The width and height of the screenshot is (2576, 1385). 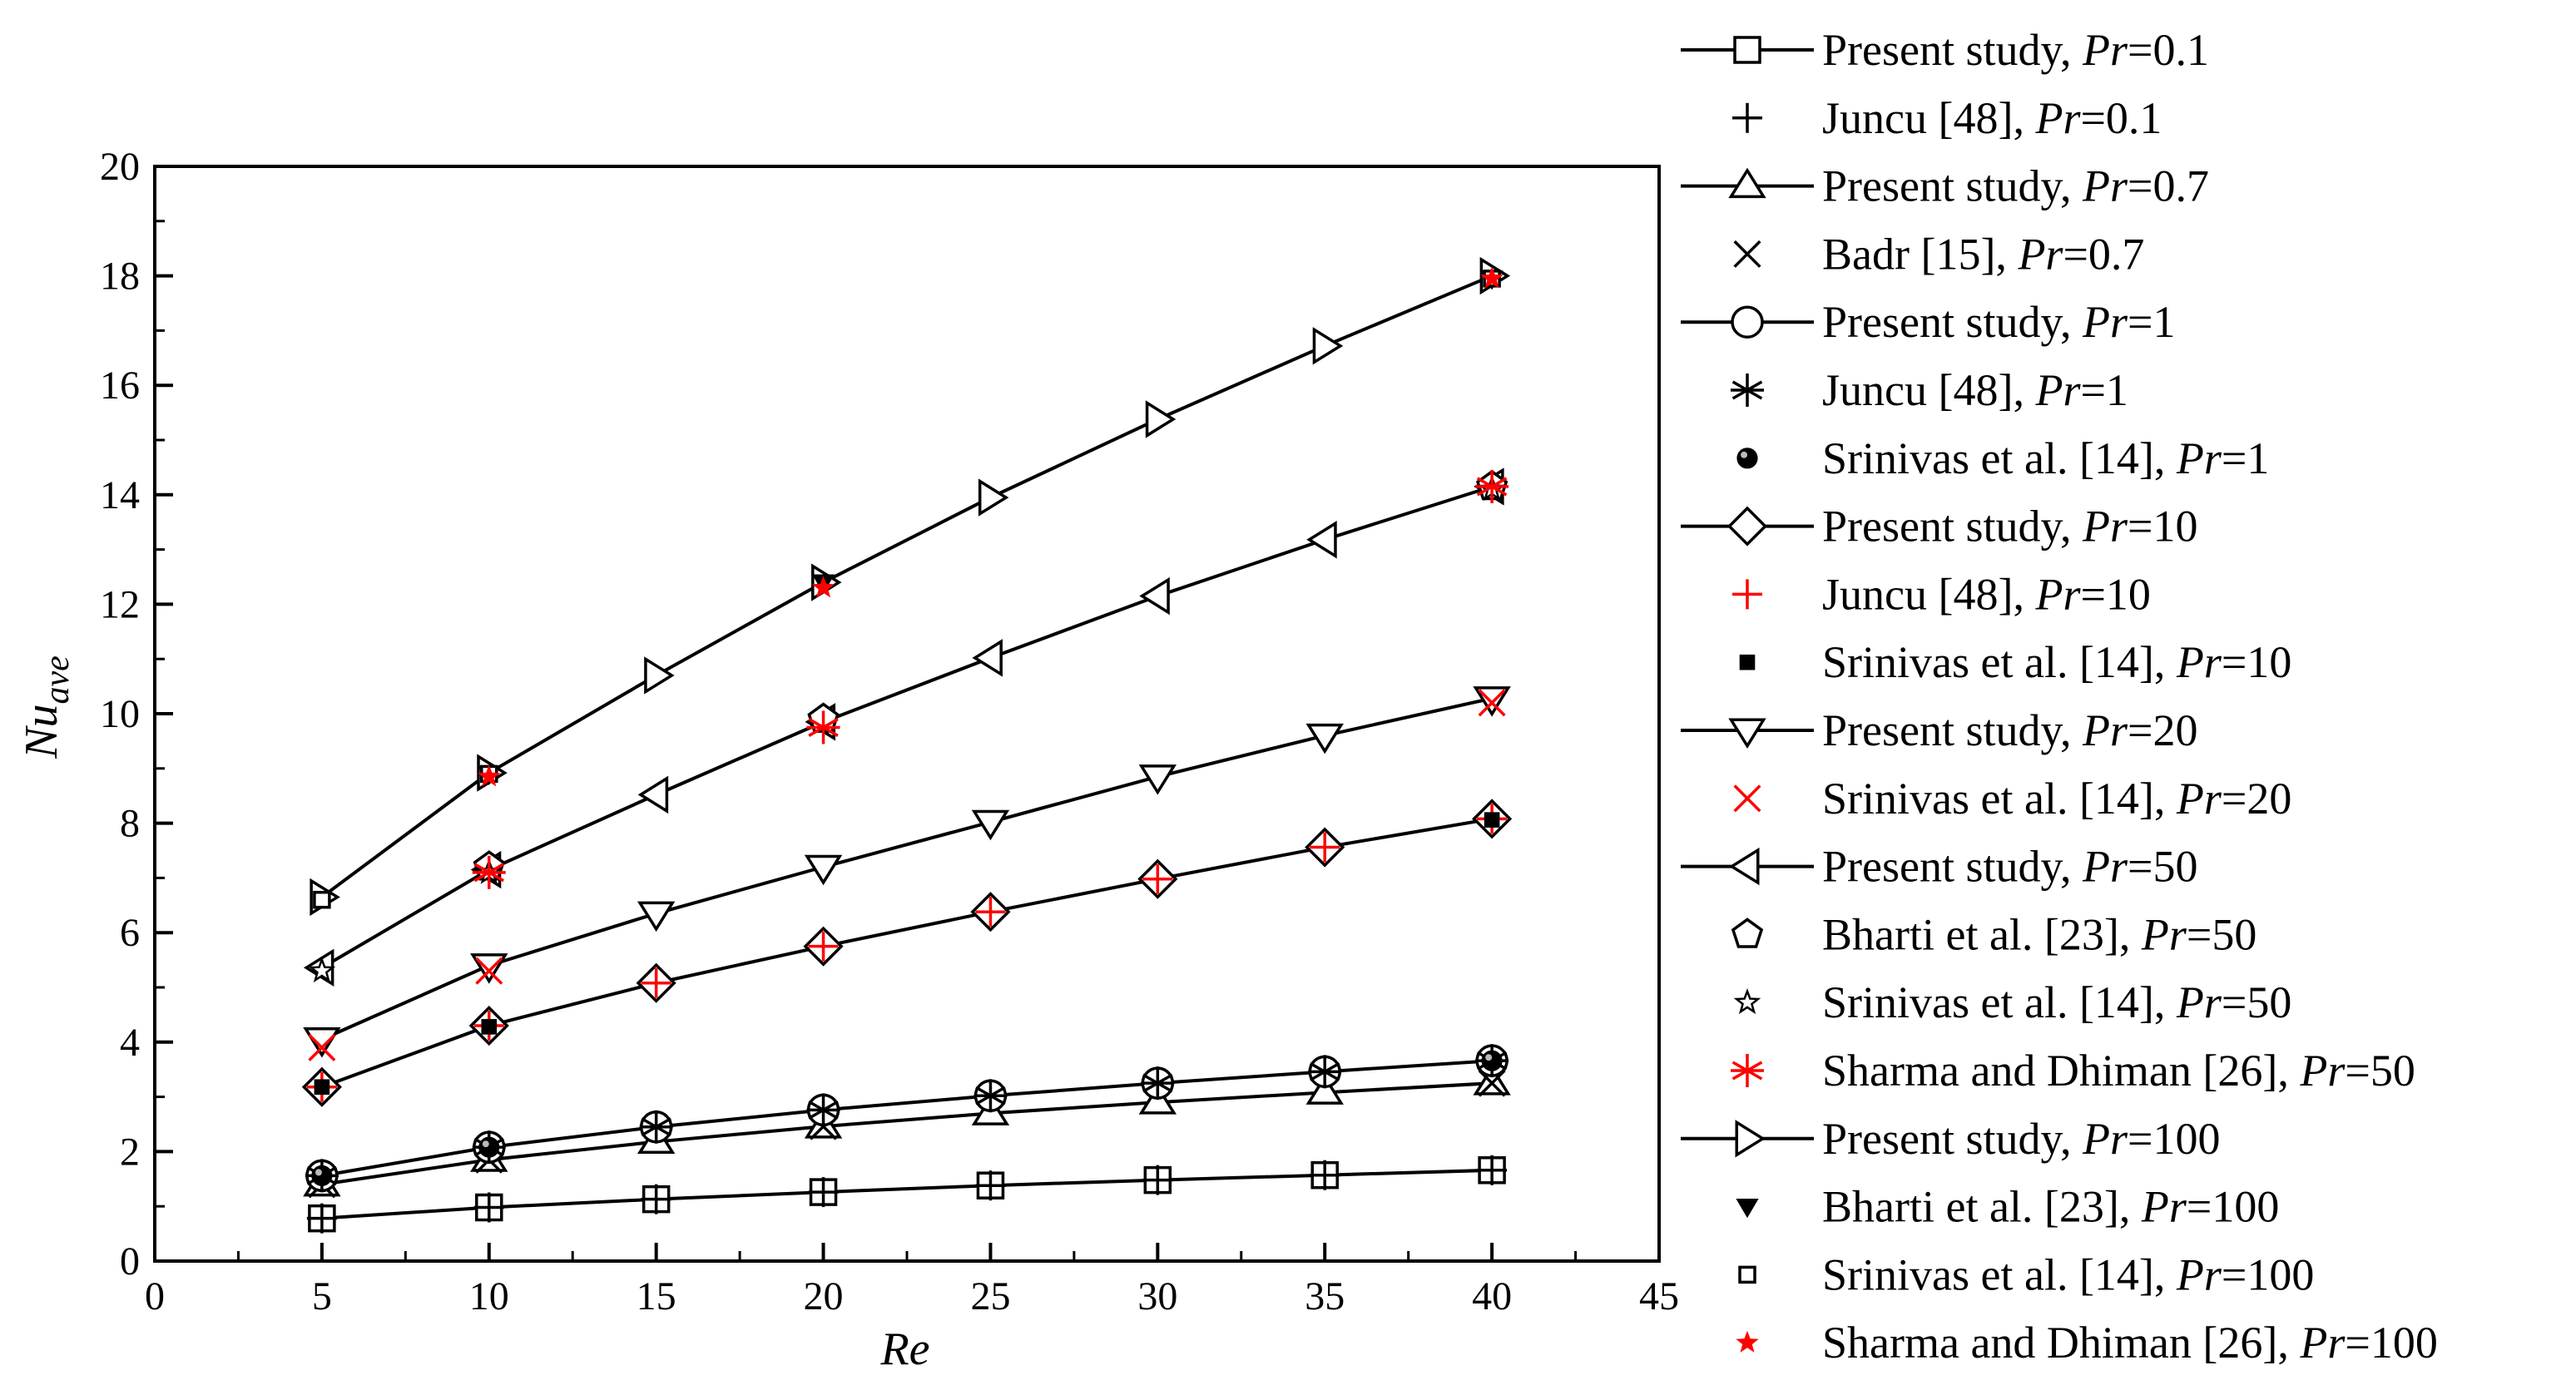 What do you see at coordinates (990, 1296) in the screenshot?
I see `x-tick-label: 25` at bounding box center [990, 1296].